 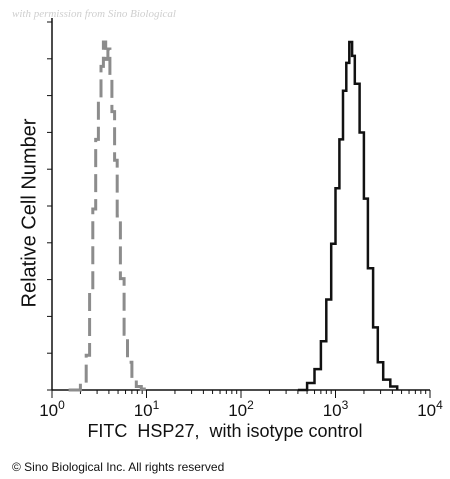 I want to click on y-axis-ticks, so click(x=49, y=206).